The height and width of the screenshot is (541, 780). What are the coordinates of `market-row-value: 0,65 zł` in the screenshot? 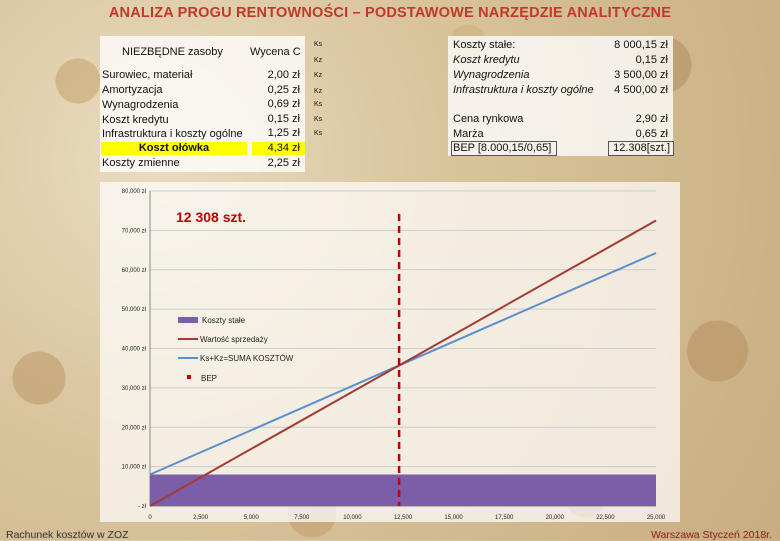 It's located at (651, 134).